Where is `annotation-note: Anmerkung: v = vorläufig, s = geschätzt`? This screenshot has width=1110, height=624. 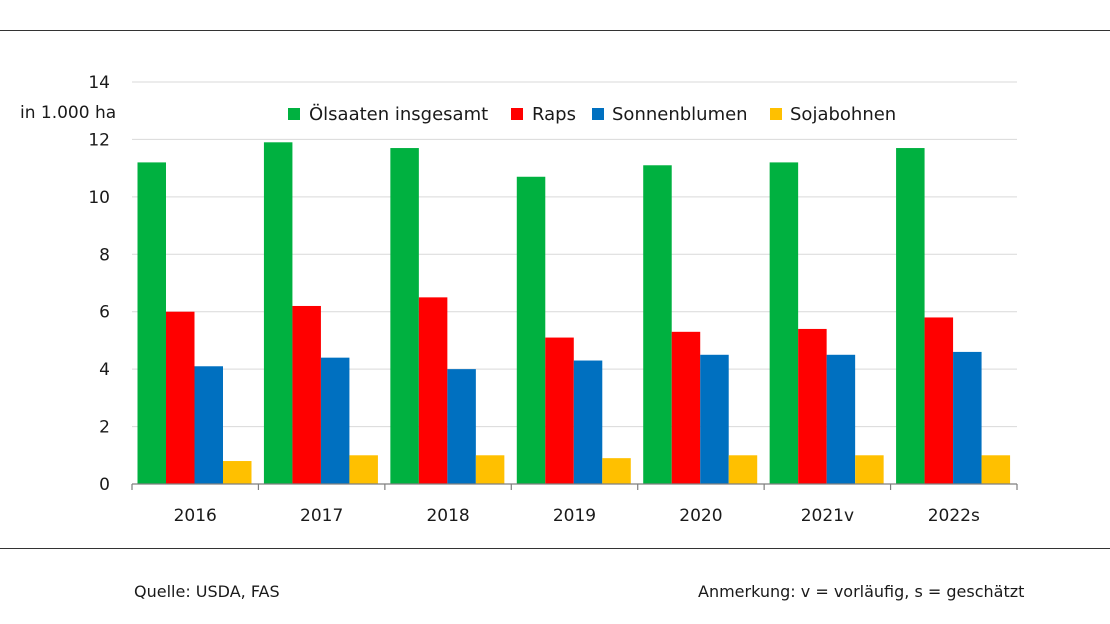
annotation-note: Anmerkung: v = vorläufig, s = geschätzt is located at coordinates (861, 591).